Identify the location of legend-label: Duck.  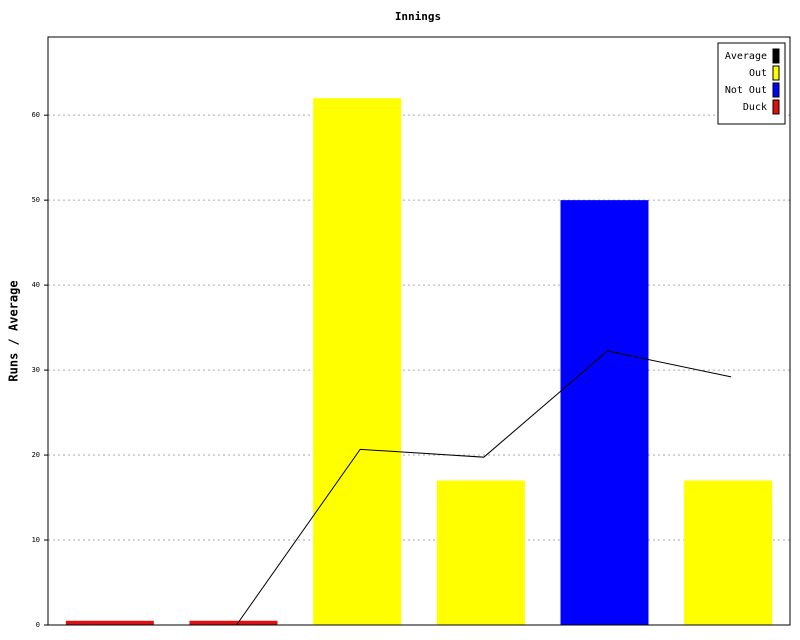
(755, 107).